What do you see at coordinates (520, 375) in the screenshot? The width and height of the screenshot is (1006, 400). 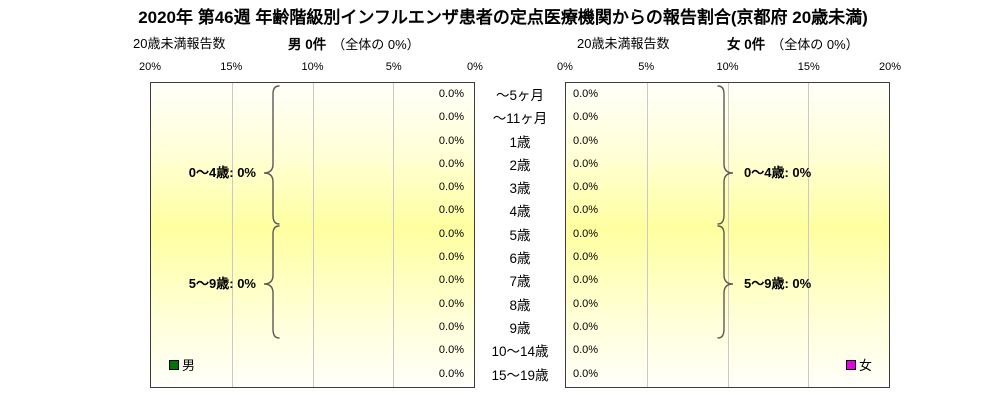 I see `age-label: 15～19歳` at bounding box center [520, 375].